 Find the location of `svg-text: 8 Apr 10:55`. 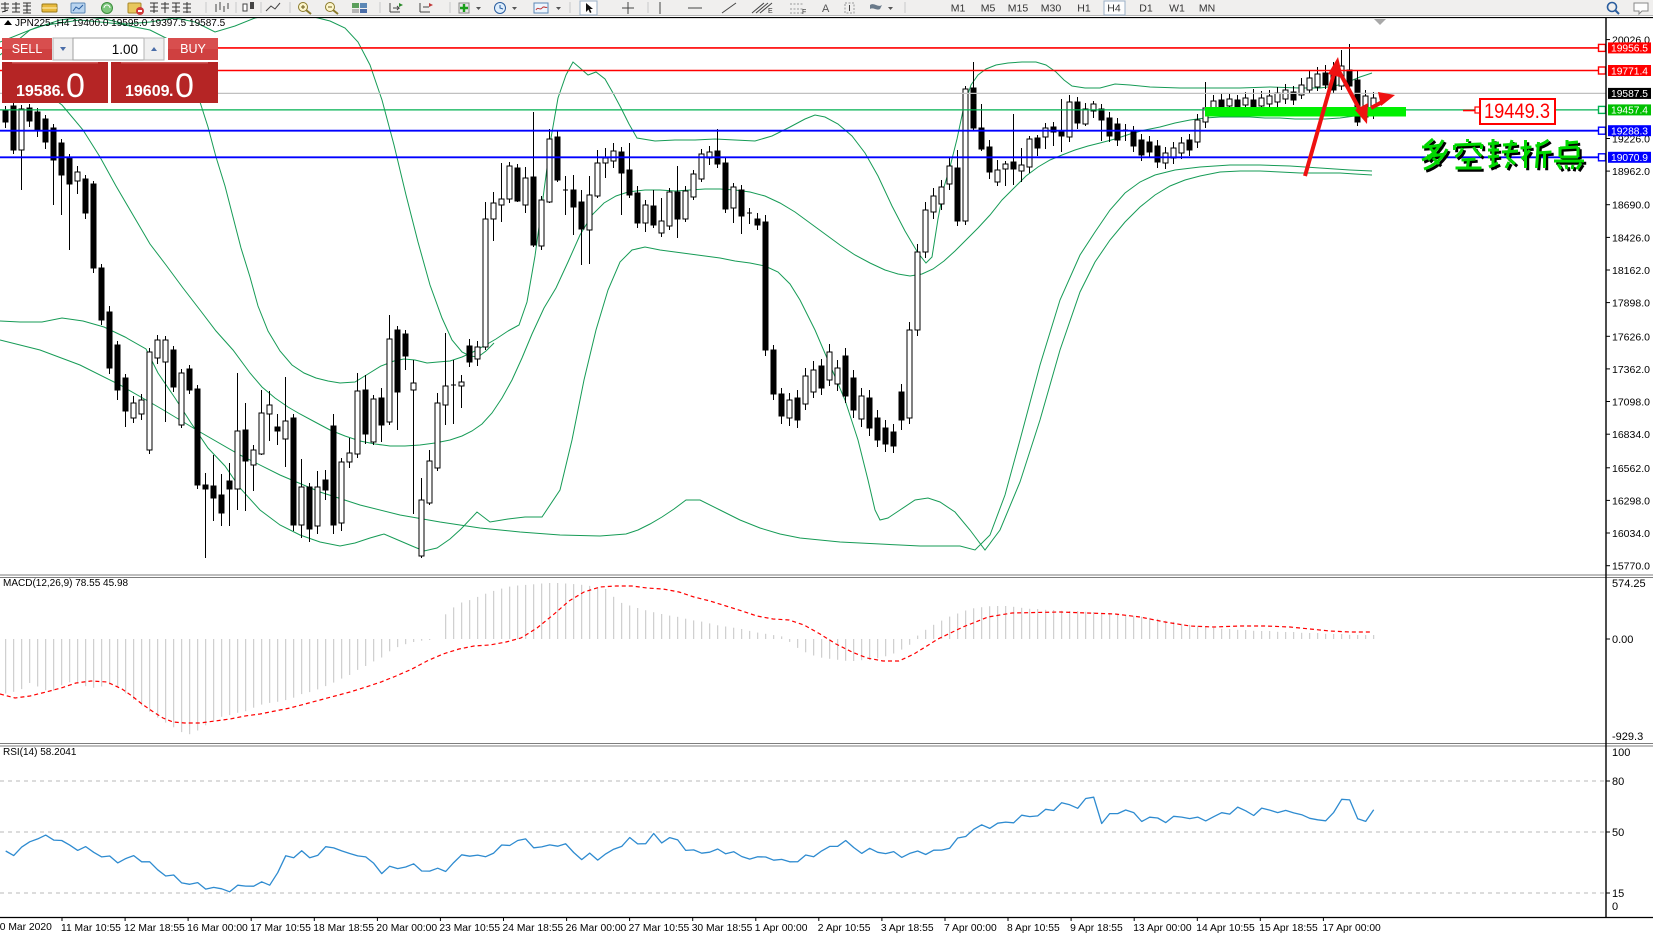

svg-text: 8 Apr 10:55 is located at coordinates (1033, 928).